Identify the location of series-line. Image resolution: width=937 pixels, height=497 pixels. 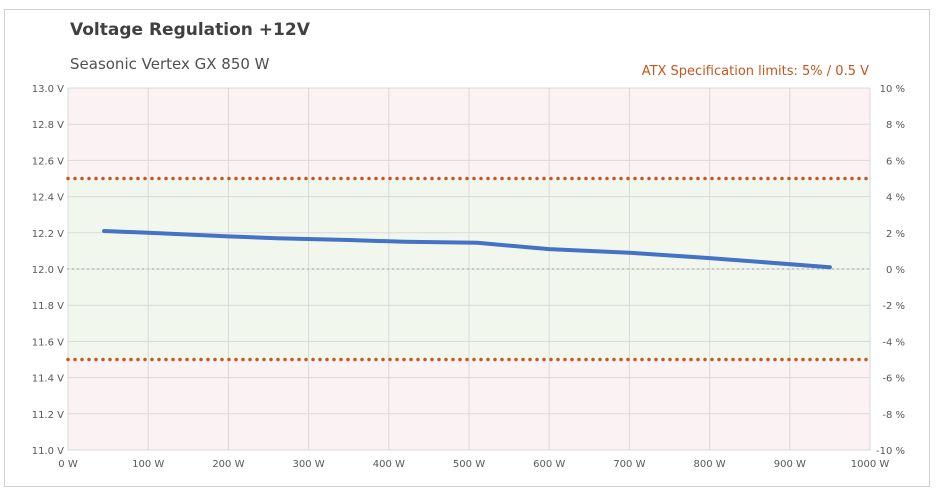
(467, 249).